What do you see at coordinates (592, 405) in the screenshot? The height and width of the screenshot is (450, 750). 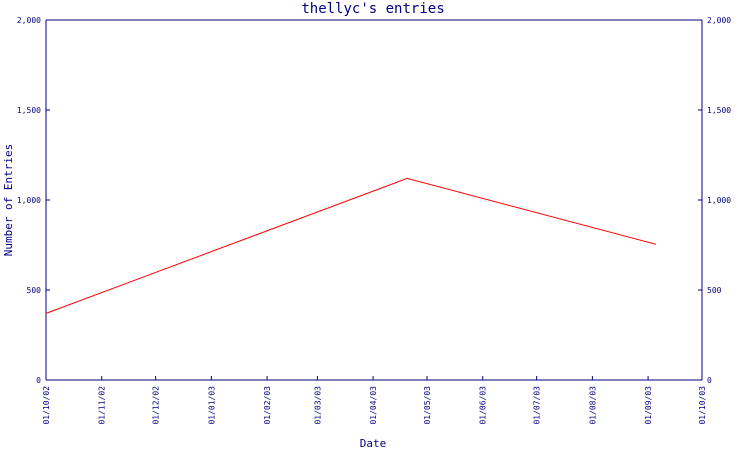 I see `x-tick-label: 01/08/03` at bounding box center [592, 405].